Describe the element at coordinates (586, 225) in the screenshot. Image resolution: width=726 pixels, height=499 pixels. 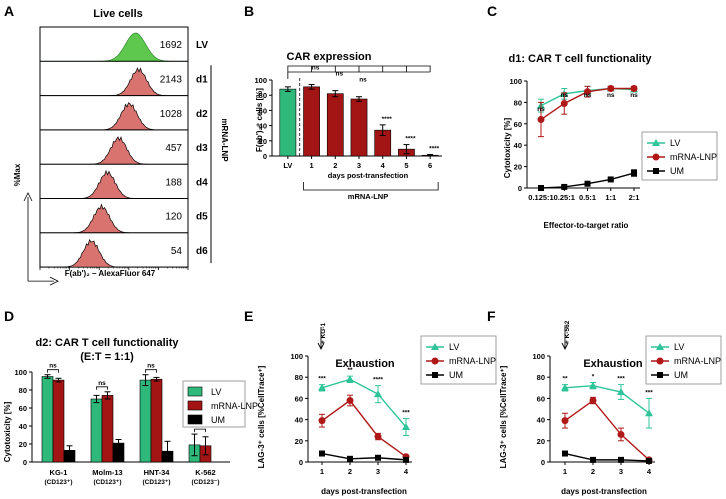
I see `panel-c-xlabel: Effector-to-target ratio` at that location.